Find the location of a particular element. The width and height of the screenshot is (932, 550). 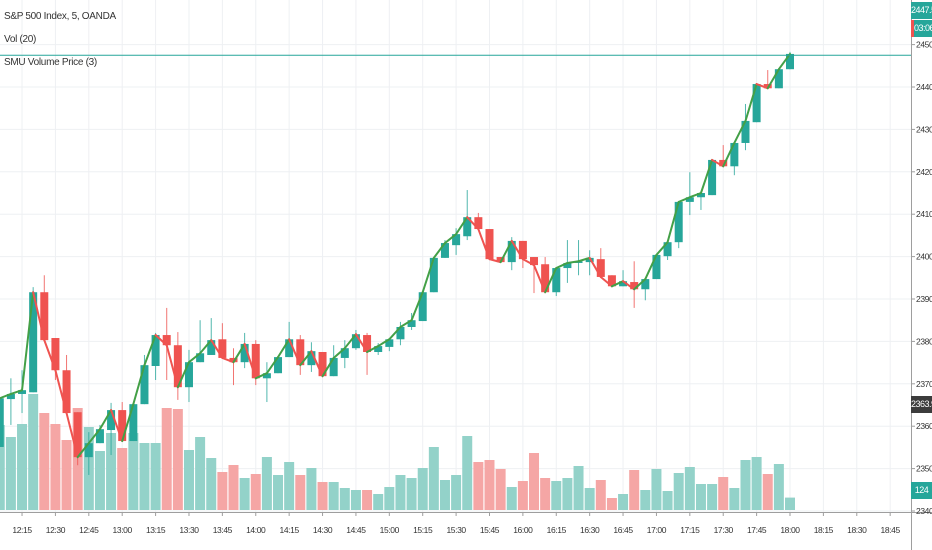

time-tick-label: 16:00 is located at coordinates (523, 530).